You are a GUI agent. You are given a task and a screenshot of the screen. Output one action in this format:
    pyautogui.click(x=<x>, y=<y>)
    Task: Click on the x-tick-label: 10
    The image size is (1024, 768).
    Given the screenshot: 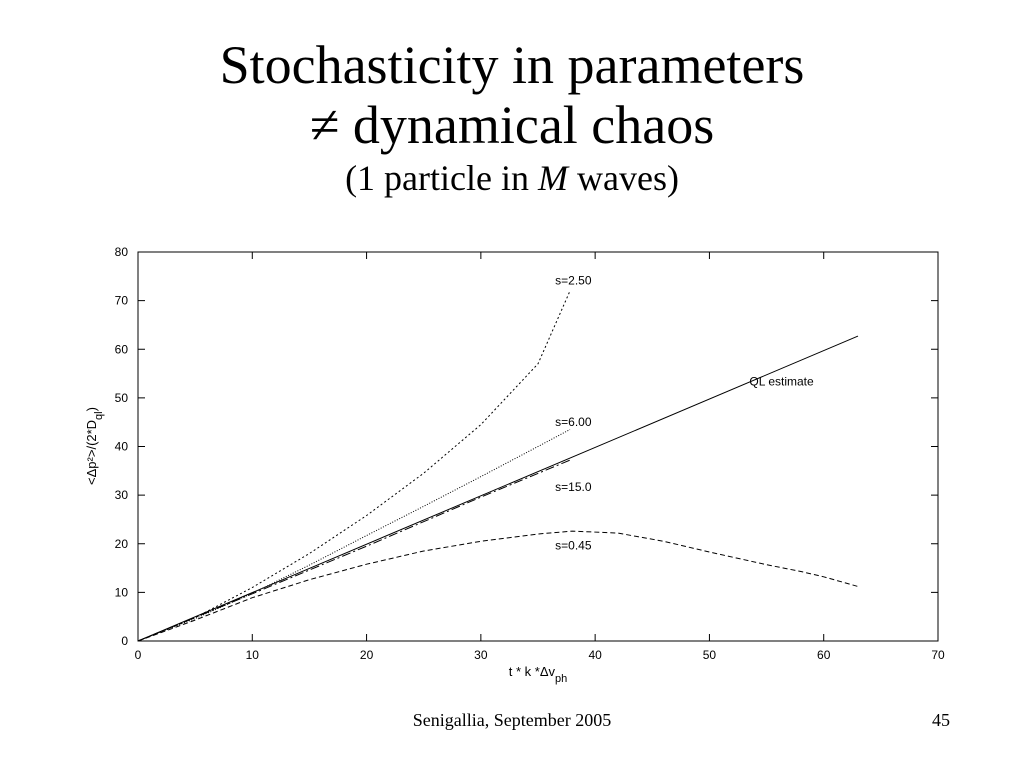 What is the action you would take?
    pyautogui.click(x=253, y=655)
    